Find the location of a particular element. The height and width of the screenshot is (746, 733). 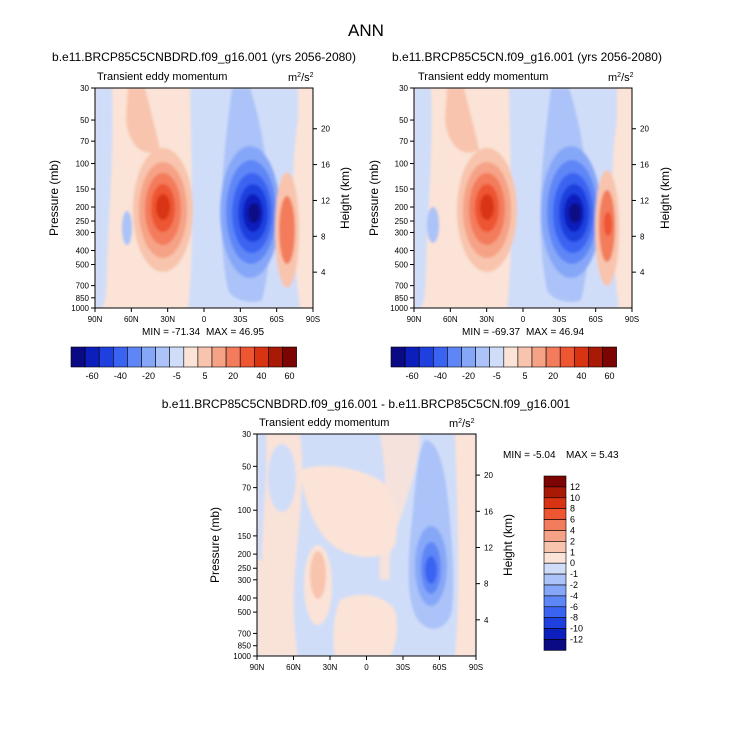

colorbar-label: -10 is located at coordinates (576, 629).